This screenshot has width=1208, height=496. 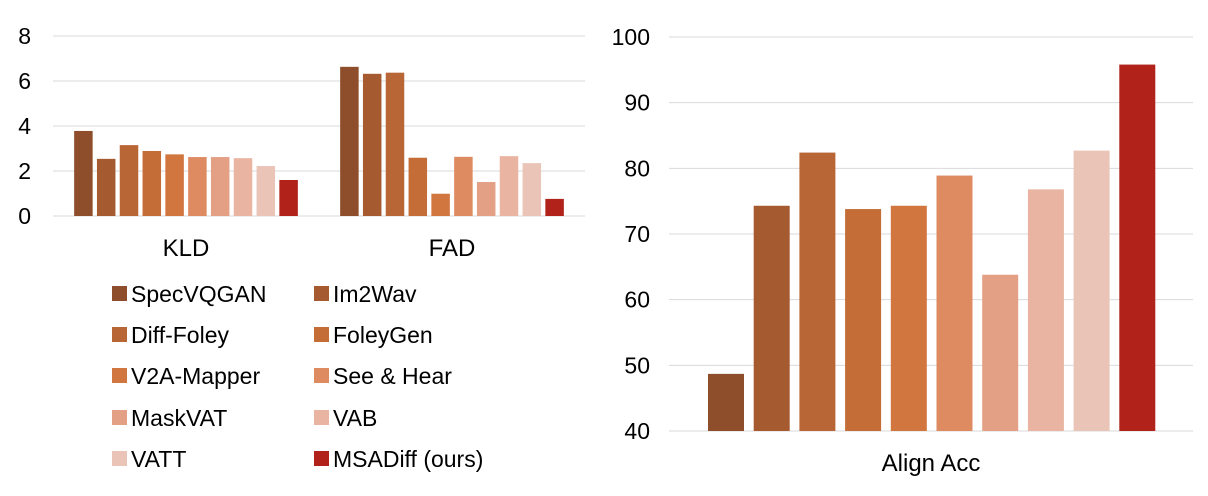 What do you see at coordinates (180, 335) in the screenshot?
I see `legend-label-diff-foley: Diff-Foley` at bounding box center [180, 335].